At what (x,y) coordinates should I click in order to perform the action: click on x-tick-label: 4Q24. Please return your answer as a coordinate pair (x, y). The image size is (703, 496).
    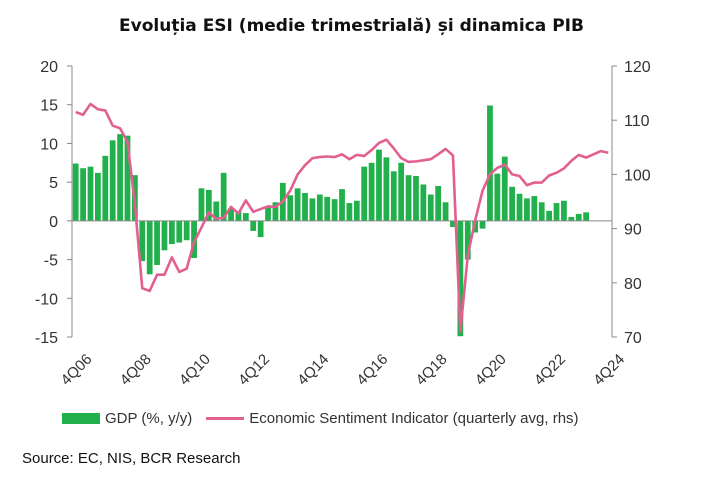
    Looking at the image, I should click on (609, 370).